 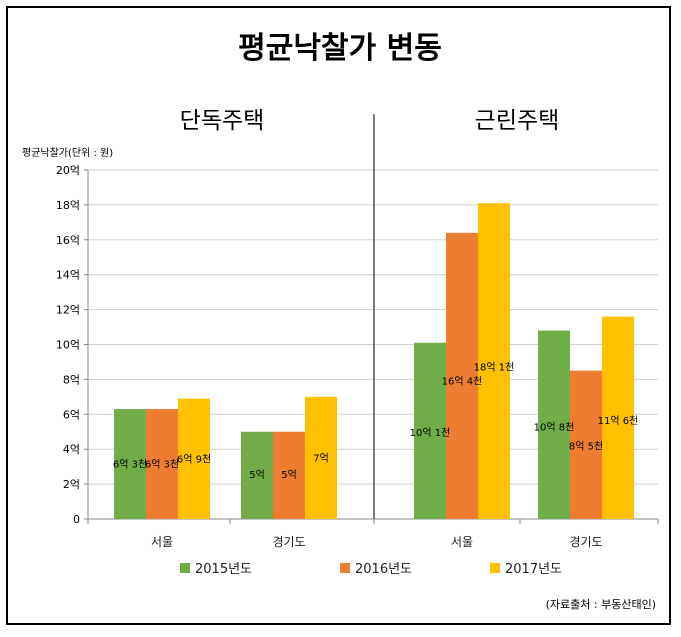 I want to click on data-label: 6억 9천, so click(x=194, y=459).